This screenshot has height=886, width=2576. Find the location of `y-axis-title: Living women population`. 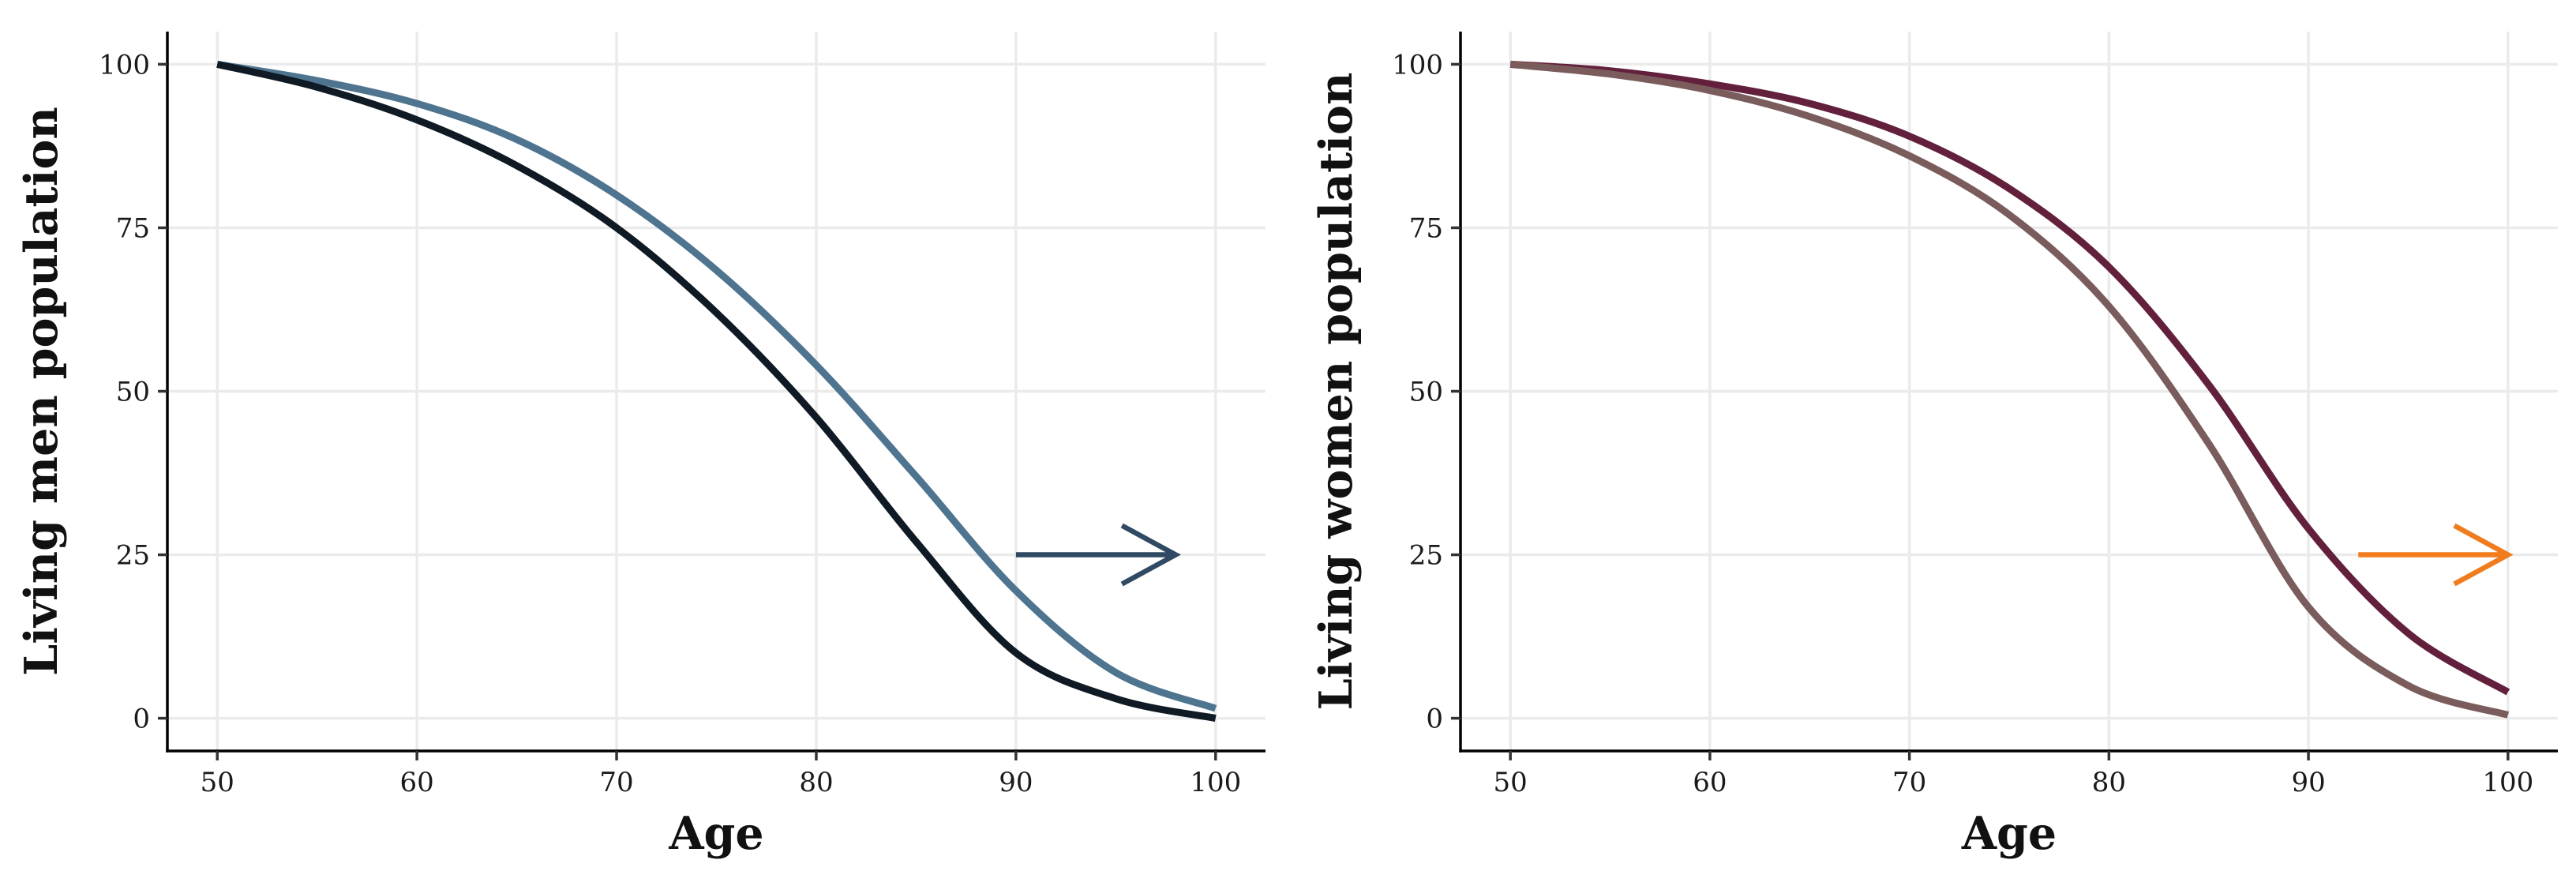

y-axis-title: Living women population is located at coordinates (1336, 392).